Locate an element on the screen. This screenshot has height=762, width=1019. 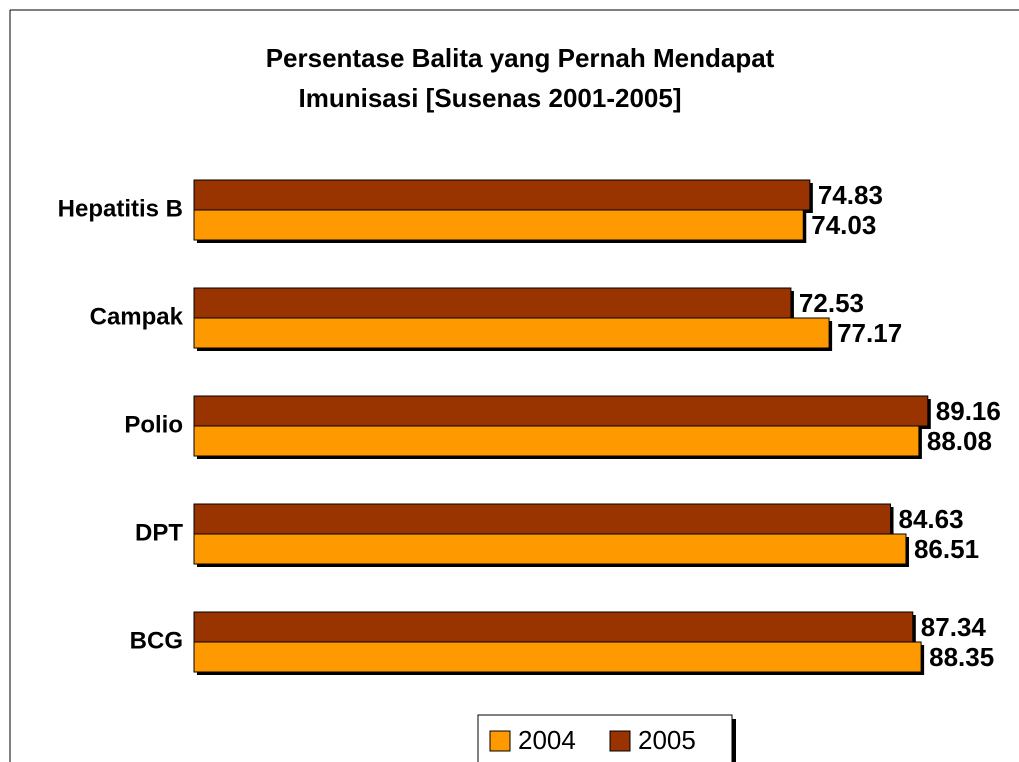
category-label: Hepatitis B is located at coordinates (120, 208).